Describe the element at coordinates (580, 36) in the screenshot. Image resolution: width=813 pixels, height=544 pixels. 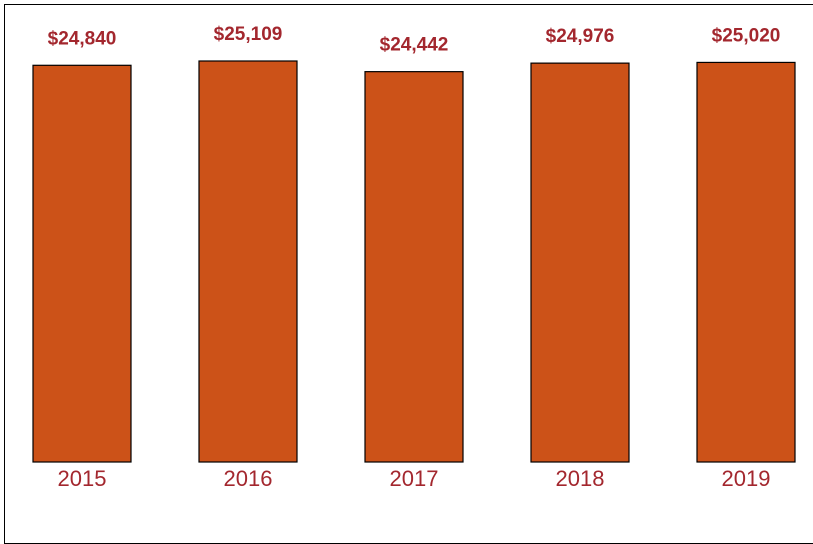
I see `value-label-2018: $24,976` at that location.